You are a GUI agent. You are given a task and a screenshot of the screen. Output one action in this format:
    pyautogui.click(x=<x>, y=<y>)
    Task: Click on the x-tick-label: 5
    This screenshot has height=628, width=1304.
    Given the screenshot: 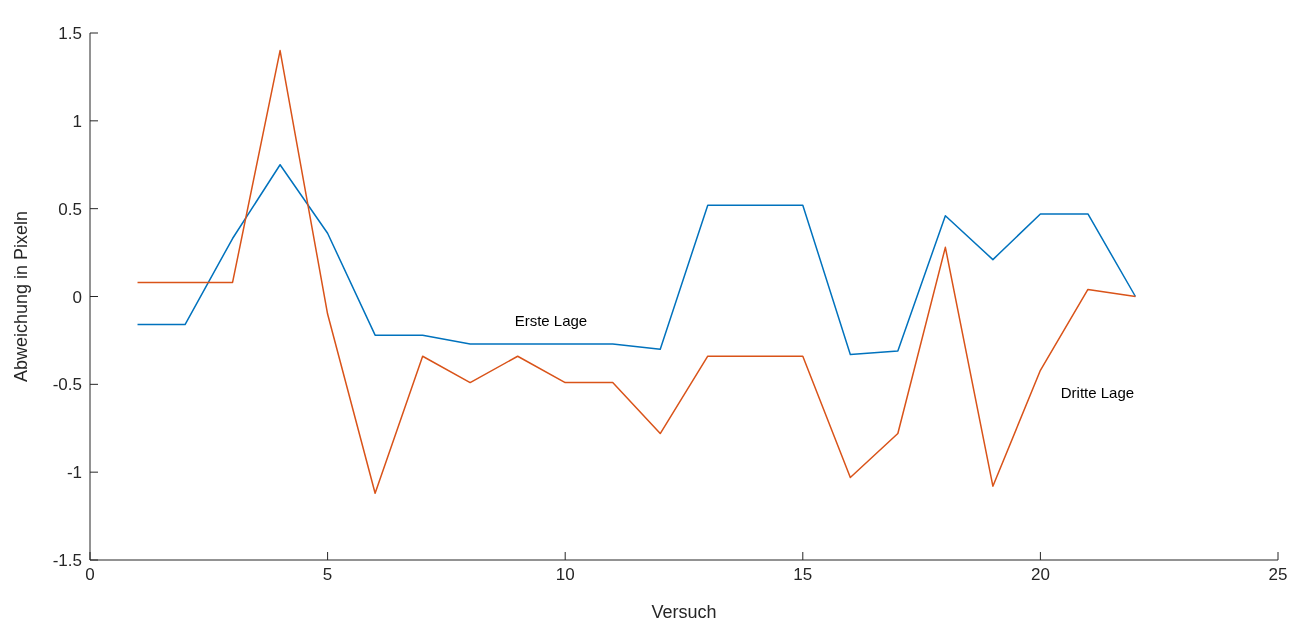 What is the action you would take?
    pyautogui.click(x=327, y=574)
    